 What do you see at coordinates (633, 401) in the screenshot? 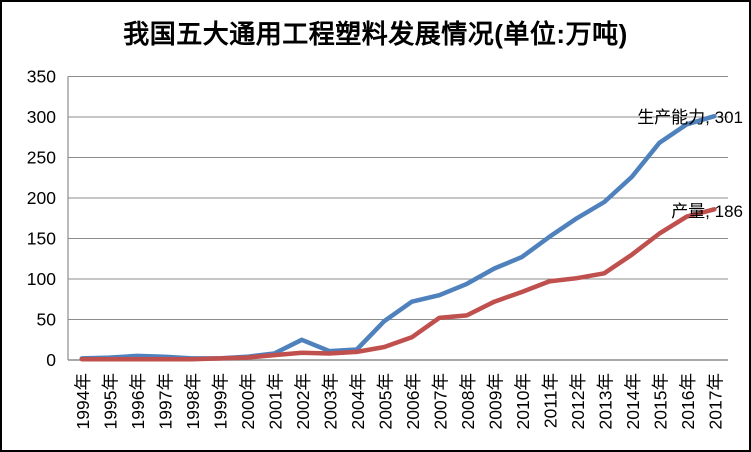
I see `x-tick-label: 2014年` at bounding box center [633, 401].